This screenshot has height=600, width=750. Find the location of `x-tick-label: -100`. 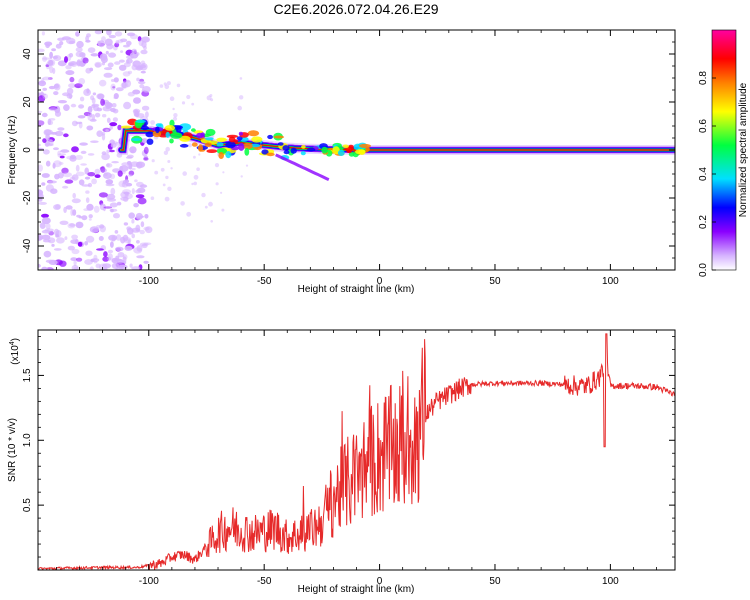

x-tick-label: -100 is located at coordinates (149, 281).